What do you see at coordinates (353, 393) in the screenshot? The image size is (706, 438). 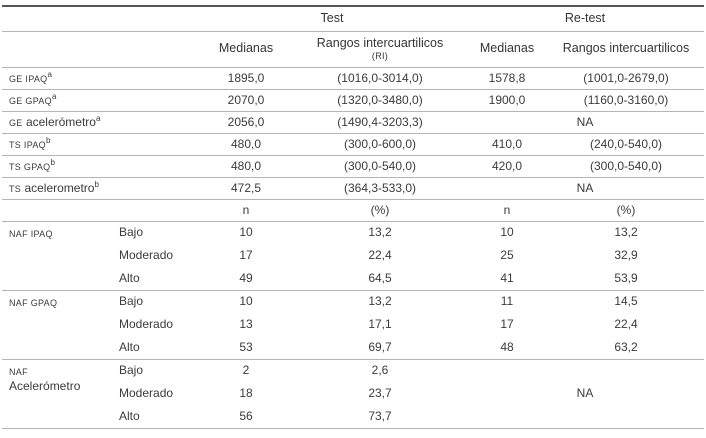 I see `table-row: Moderado 18 23,7` at bounding box center [353, 393].